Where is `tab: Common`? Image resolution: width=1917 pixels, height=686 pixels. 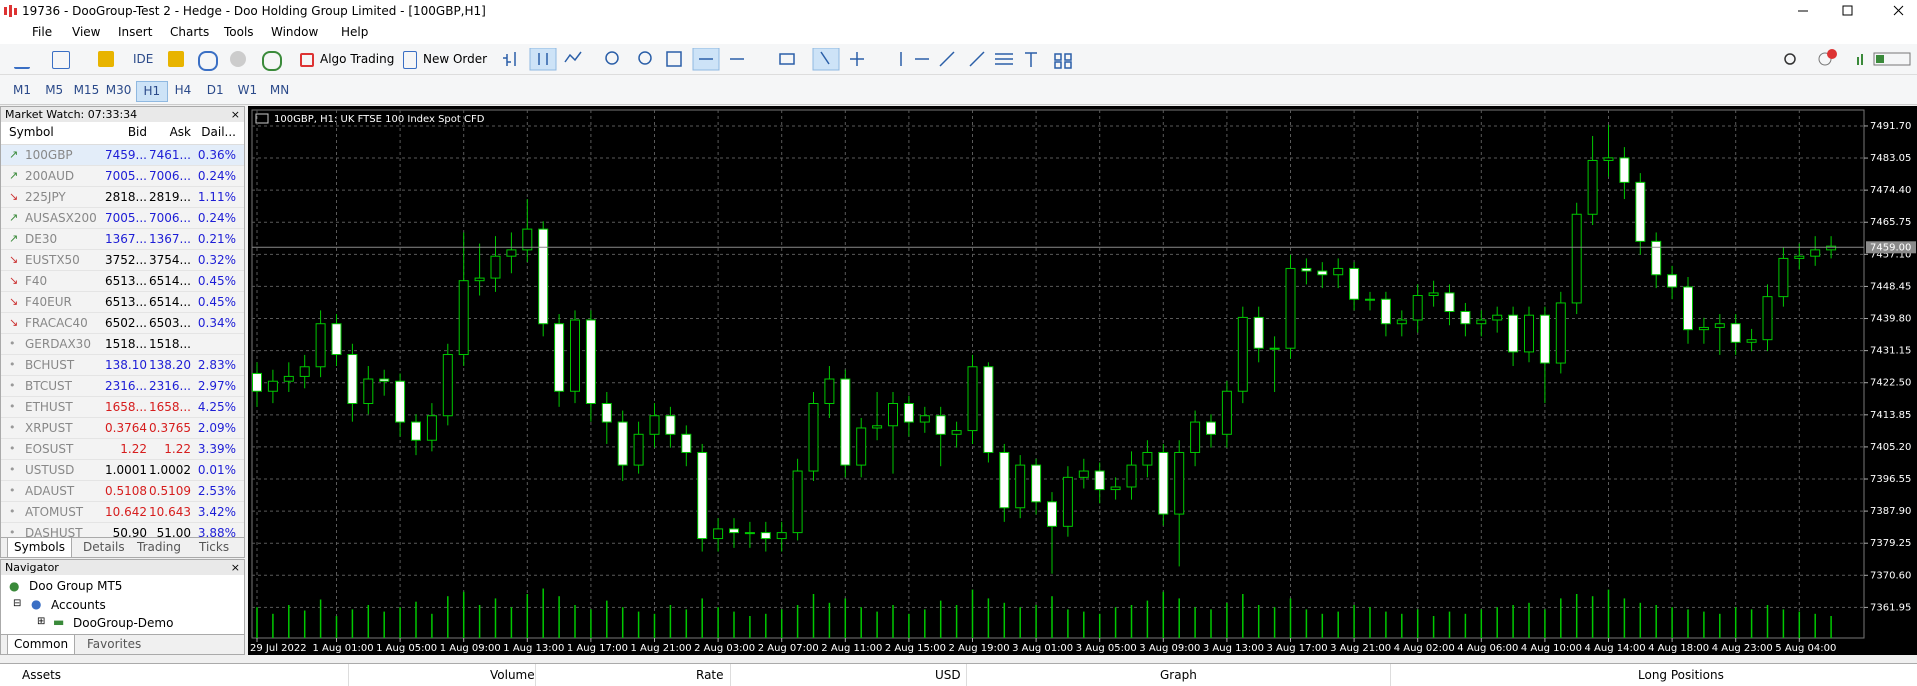 tab: Common is located at coordinates (41, 644).